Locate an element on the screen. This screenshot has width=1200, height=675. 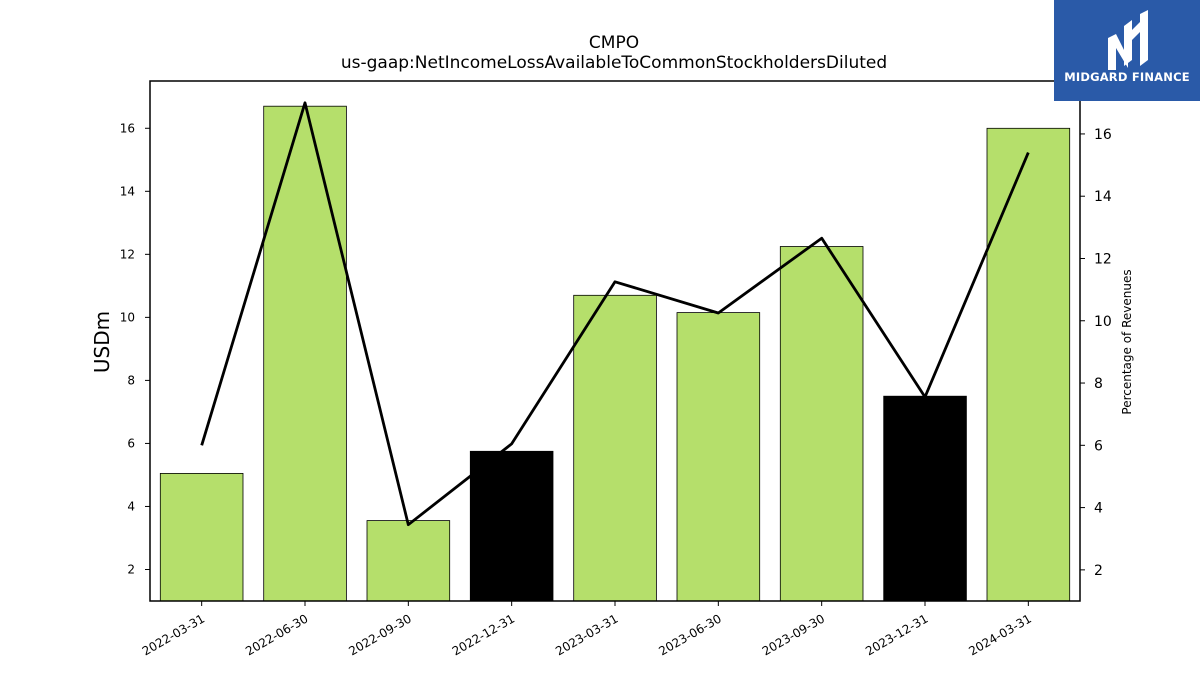
y-right-tick-label: 14 is located at coordinates (1103, 197).